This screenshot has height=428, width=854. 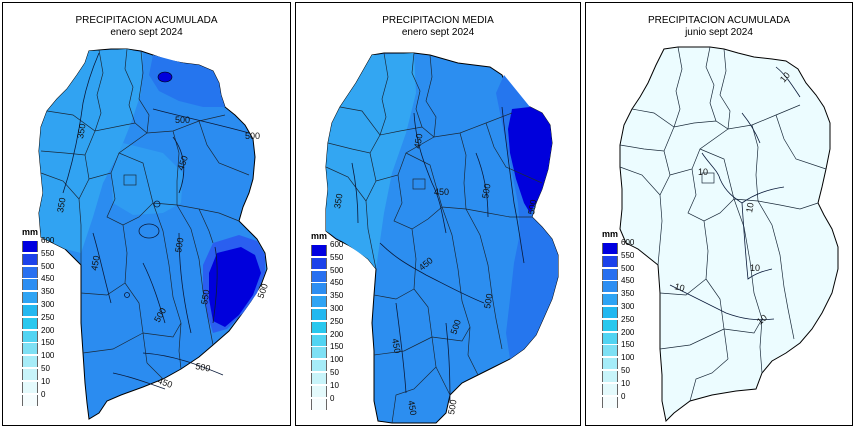 What do you see at coordinates (146, 20) in the screenshot?
I see `map-title-1: PRECIPITACION ACUMULADA` at bounding box center [146, 20].